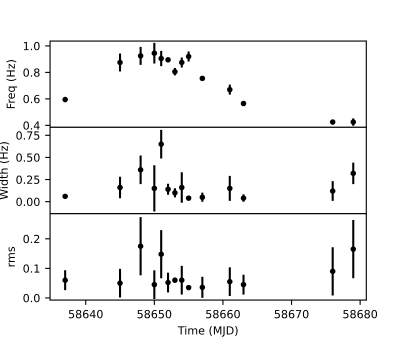  Describe the element at coordinates (12, 84) in the screenshot. I see `y-axis-title: Freq (Hz)` at that location.